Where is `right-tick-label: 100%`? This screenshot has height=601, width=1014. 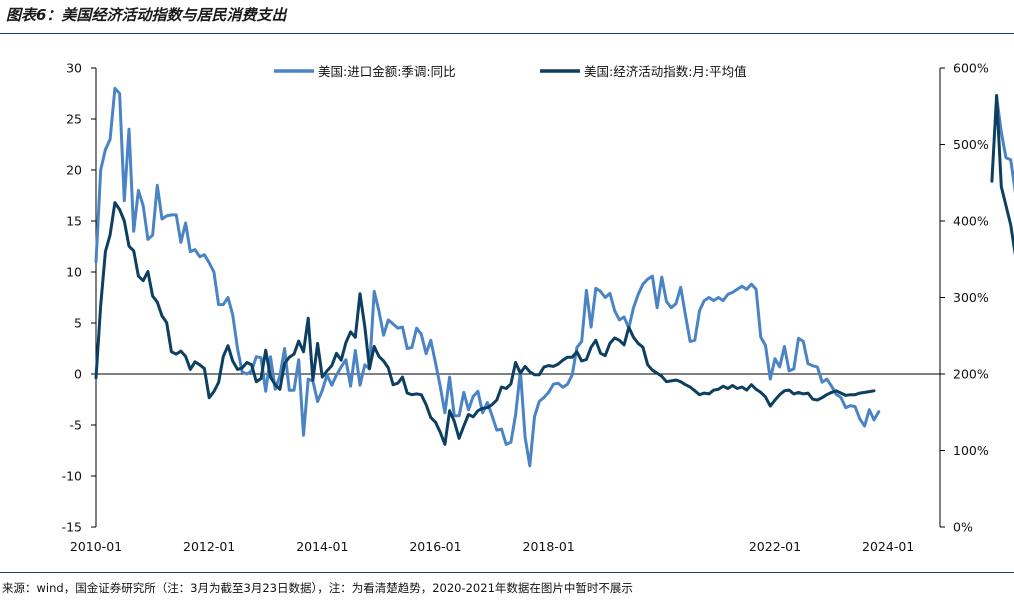 right-tick-label: 100% is located at coordinates (971, 450).